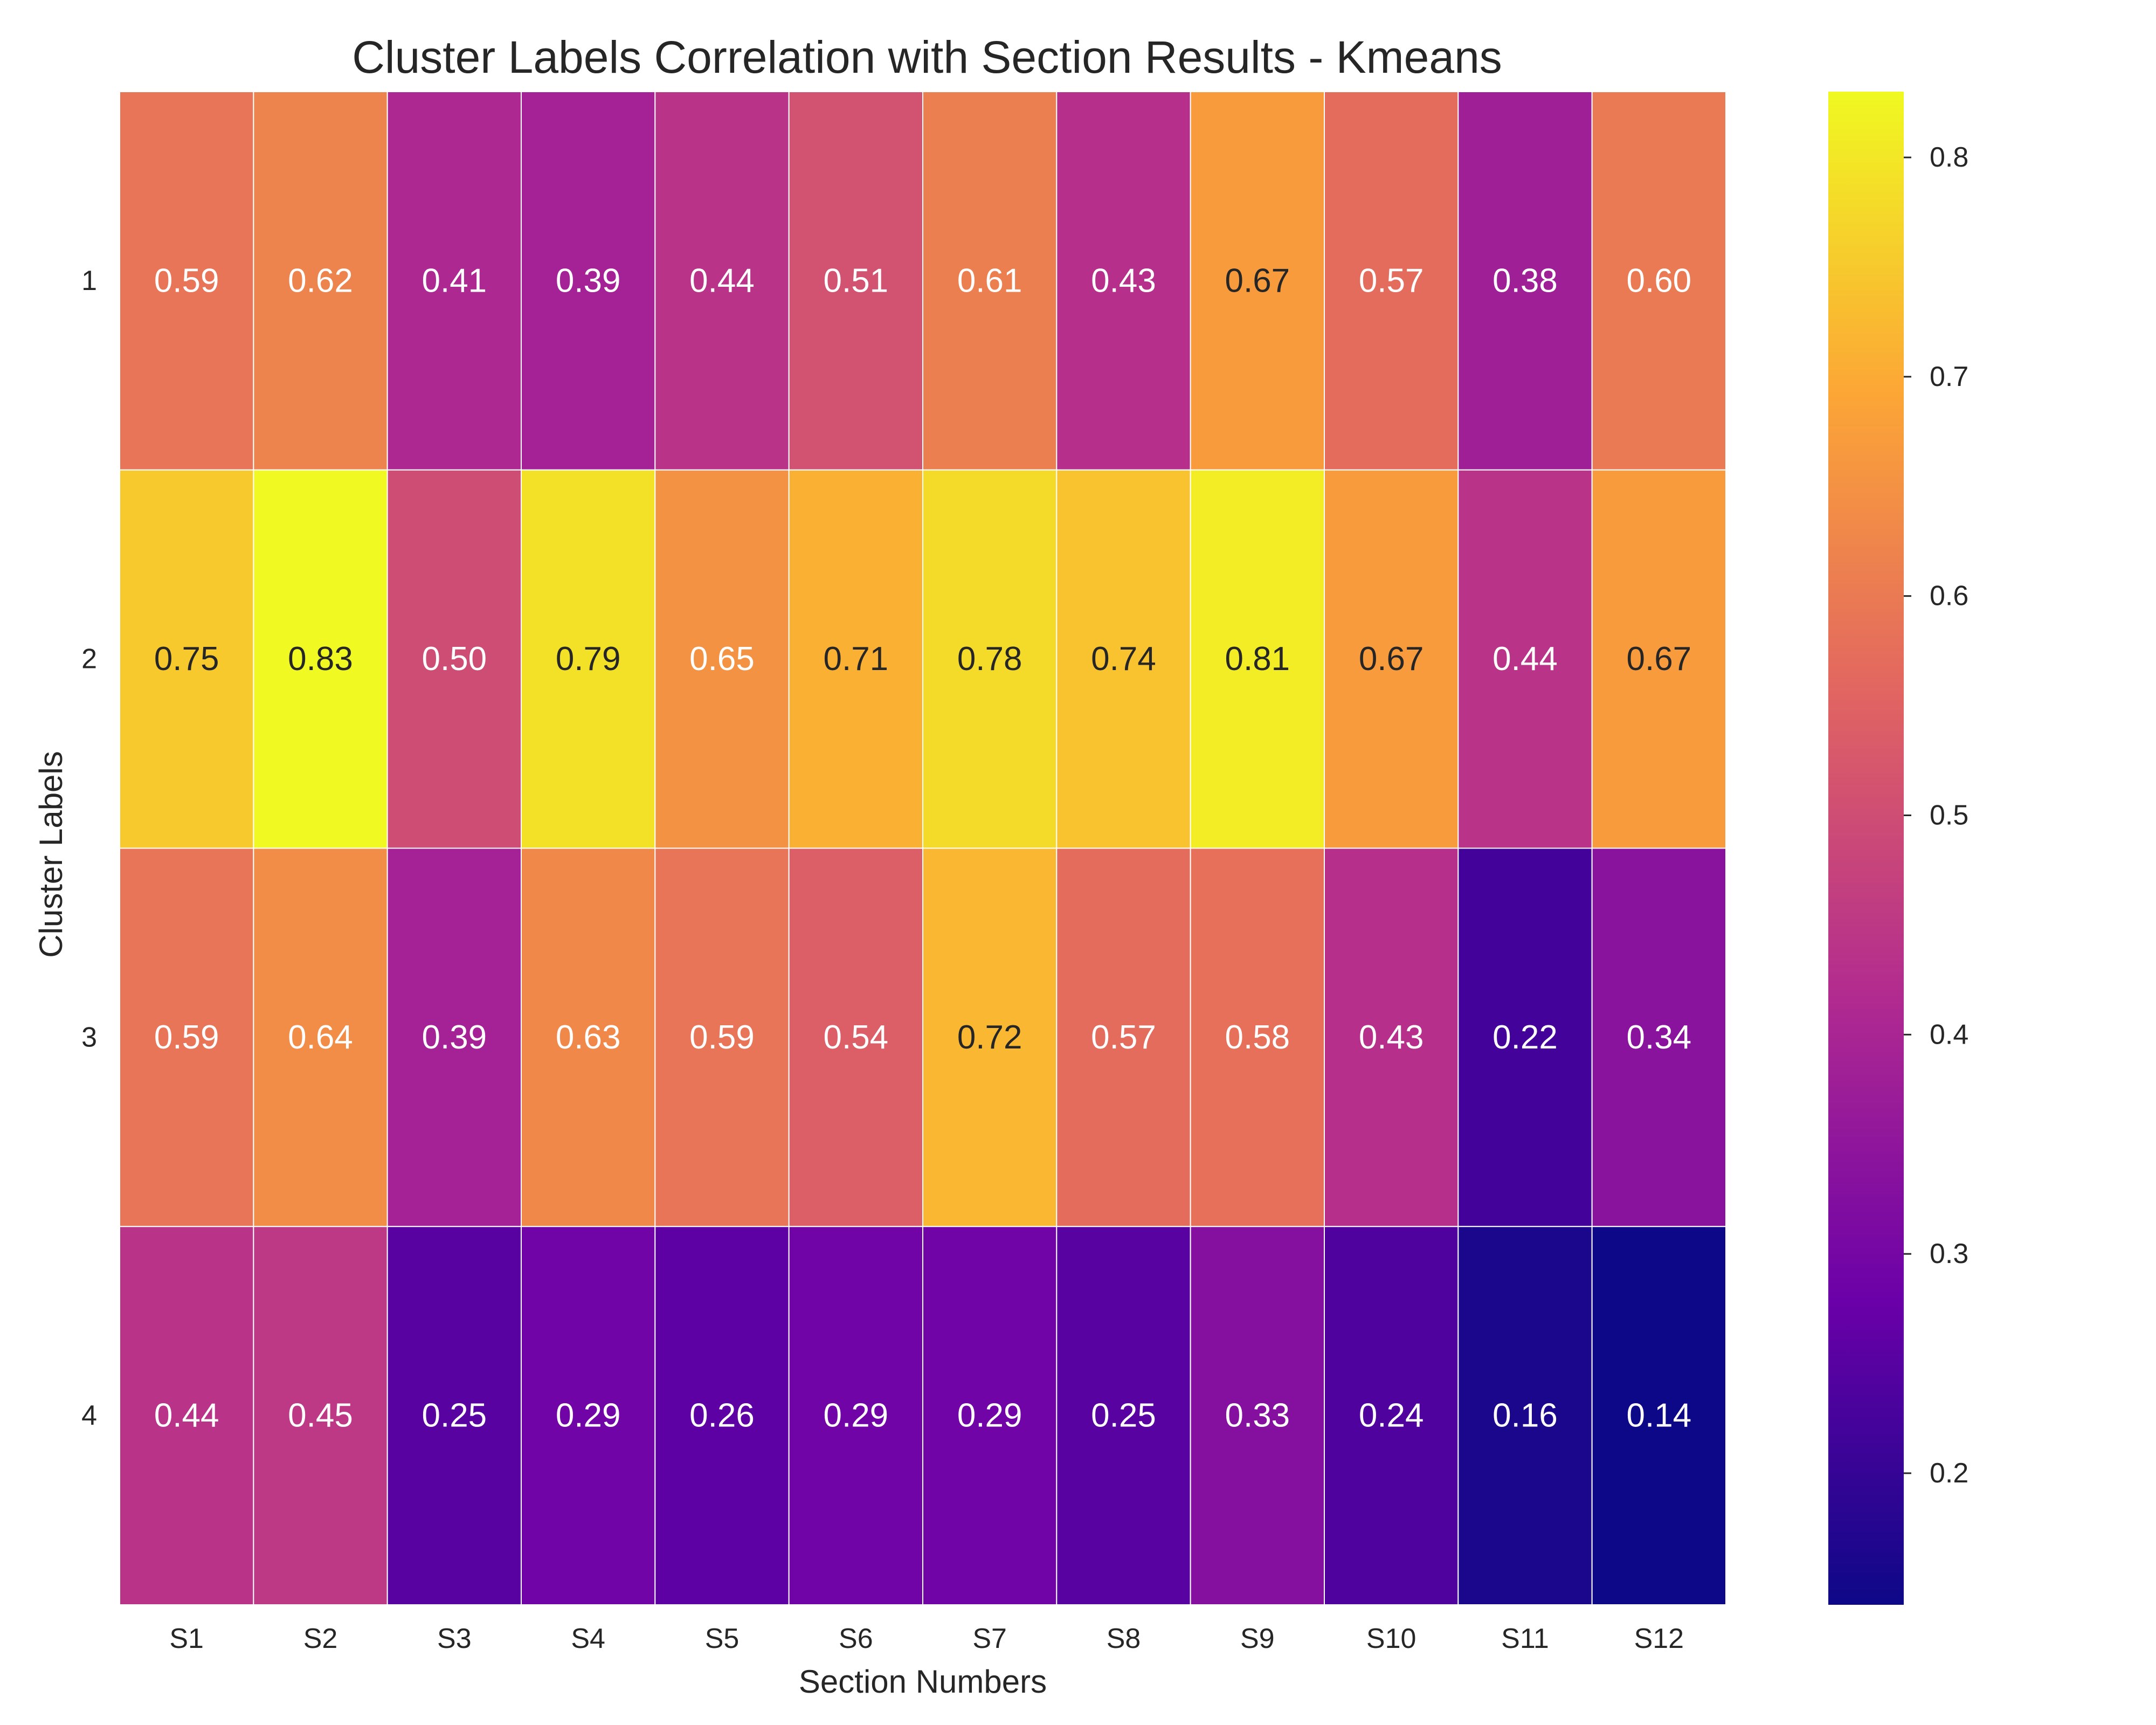 The width and height of the screenshot is (2156, 1725). Describe the element at coordinates (186, 1638) in the screenshot. I see `x-tick-label: S1` at that location.